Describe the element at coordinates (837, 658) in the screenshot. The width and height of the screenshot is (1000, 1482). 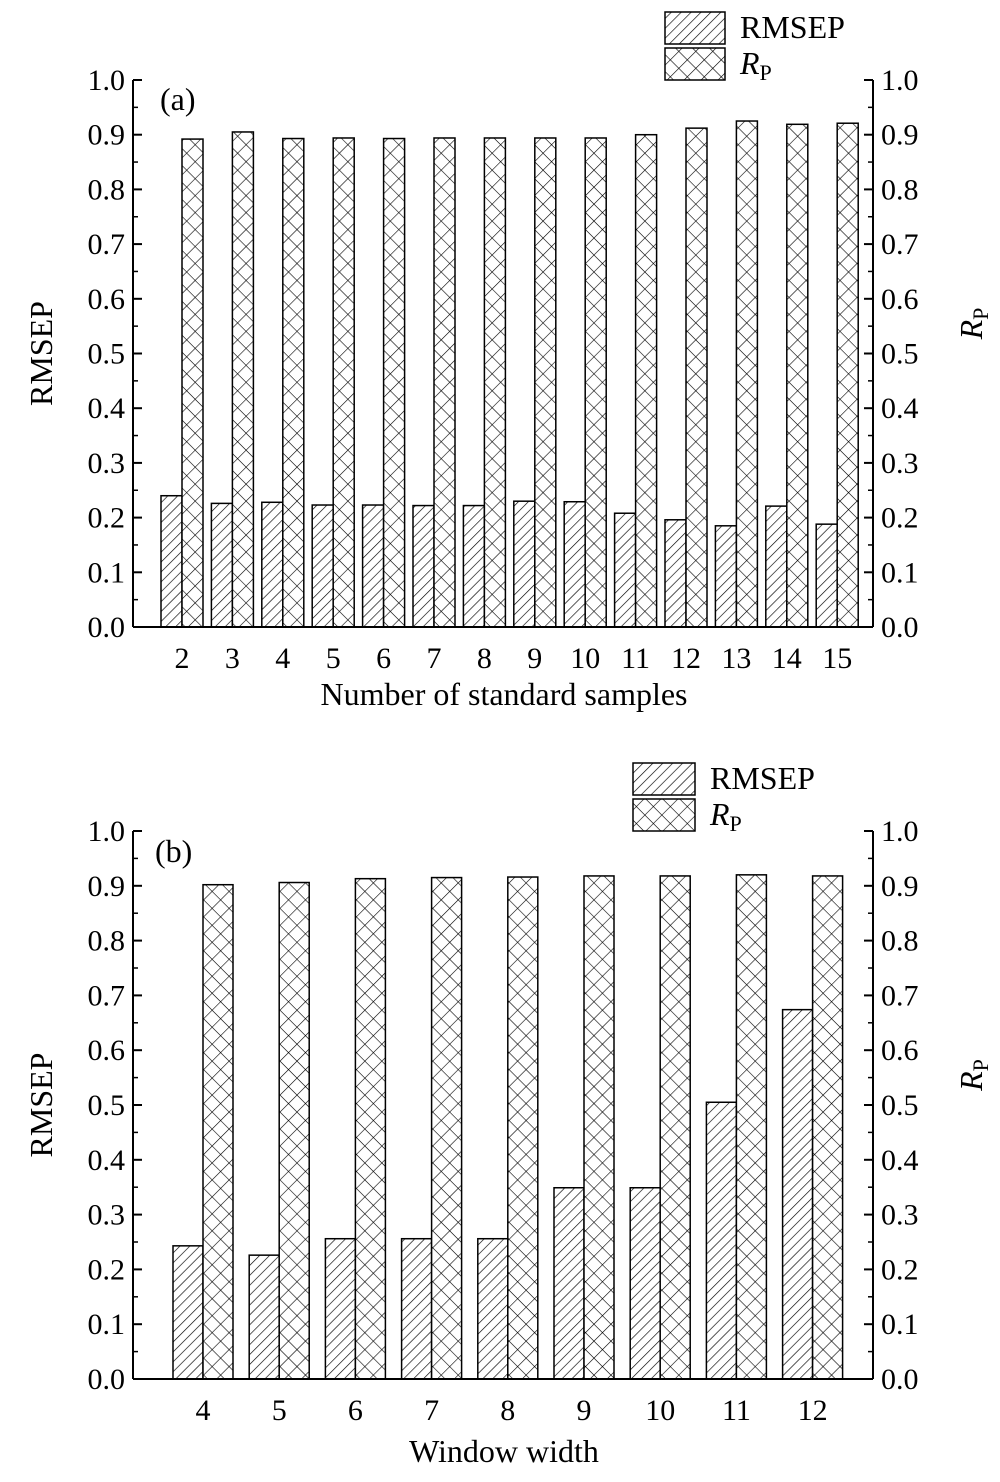
I see `x-tick-label: 15` at that location.